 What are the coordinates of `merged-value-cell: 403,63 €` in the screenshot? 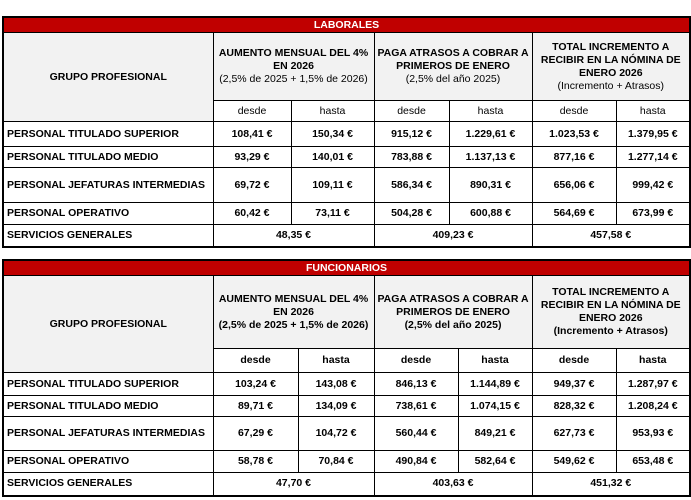 It's located at (453, 484).